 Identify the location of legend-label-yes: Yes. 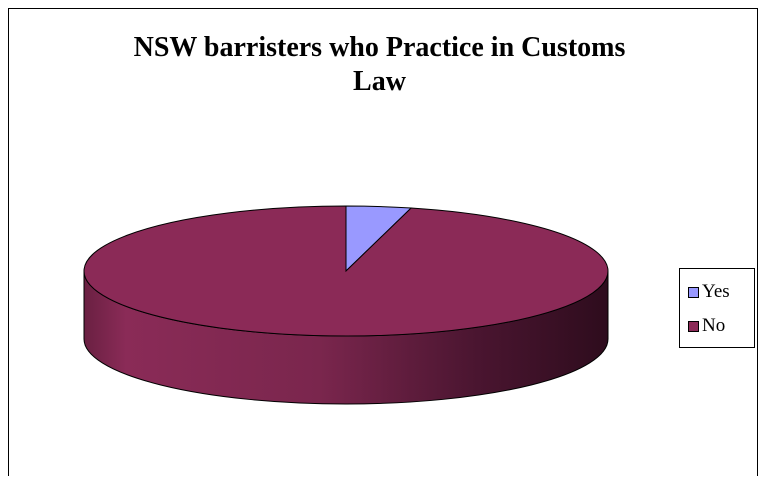
(716, 291).